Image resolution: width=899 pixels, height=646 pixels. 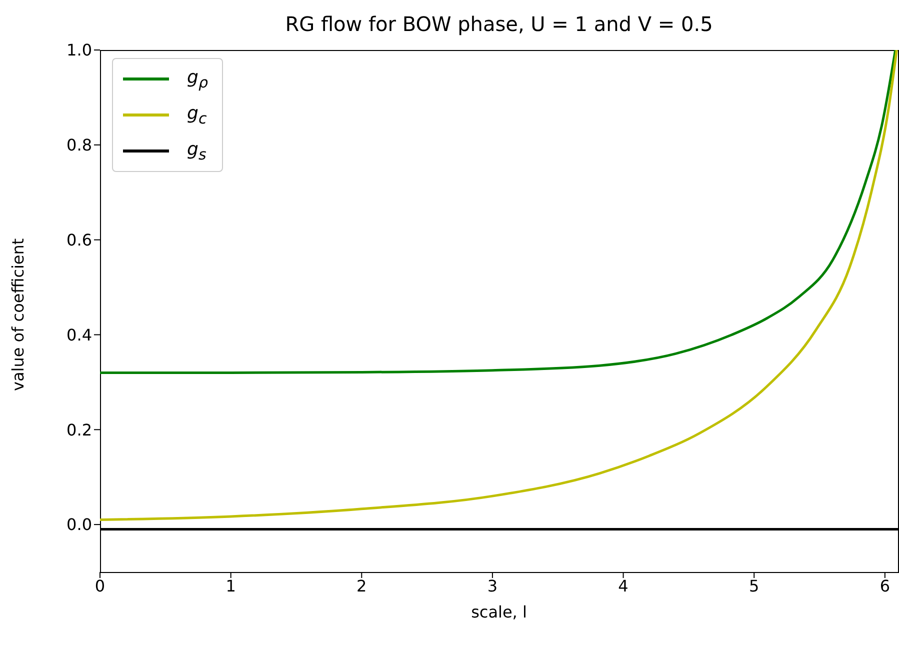 I want to click on y-tick-label: 0.6, so click(x=79, y=240).